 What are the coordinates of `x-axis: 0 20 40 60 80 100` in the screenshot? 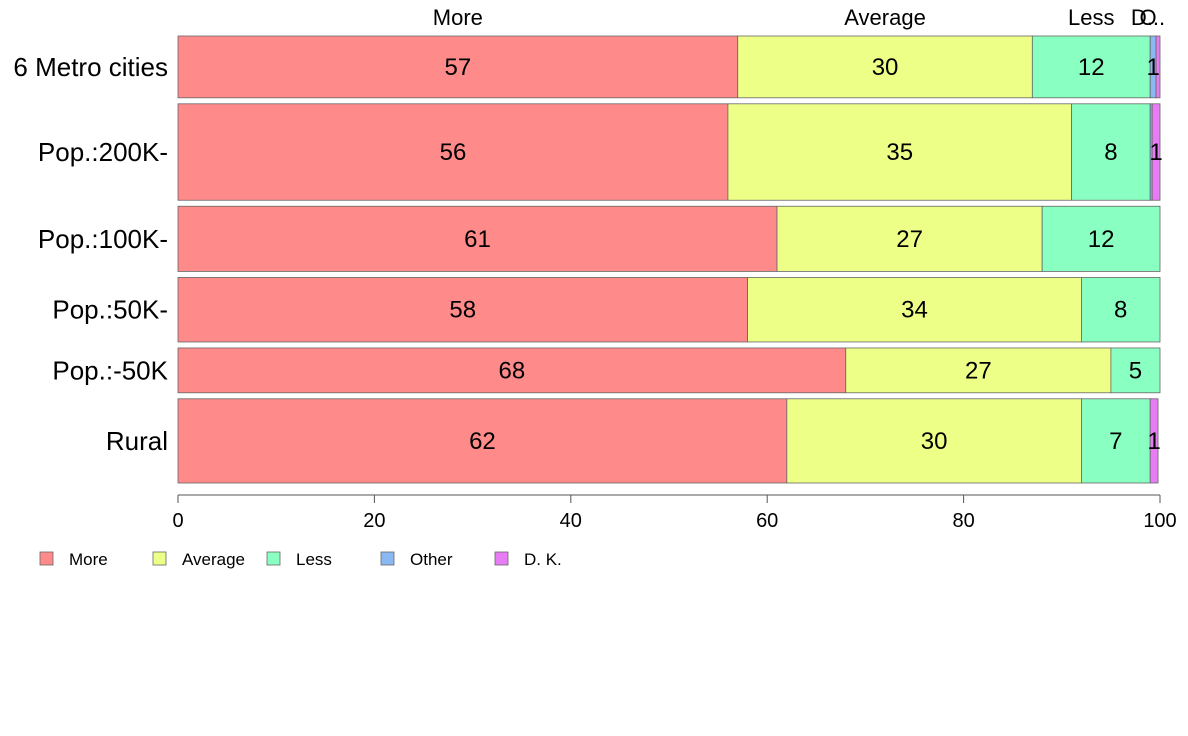 It's located at (674, 513).